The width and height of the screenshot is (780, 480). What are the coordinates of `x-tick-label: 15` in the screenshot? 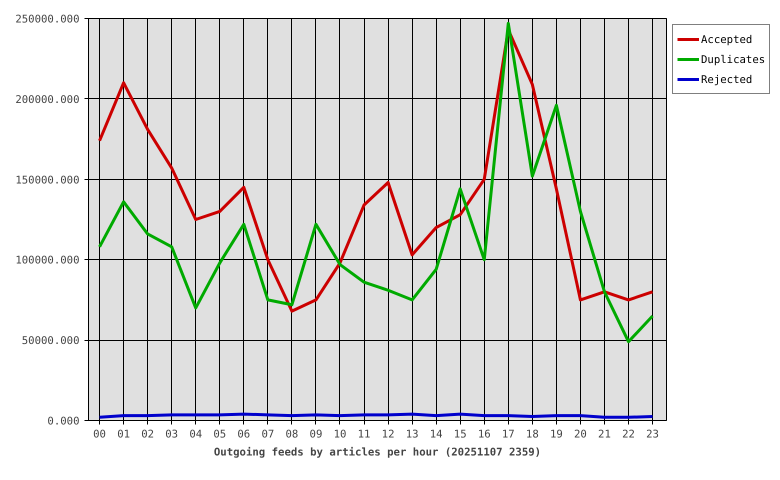 It's located at (460, 434).